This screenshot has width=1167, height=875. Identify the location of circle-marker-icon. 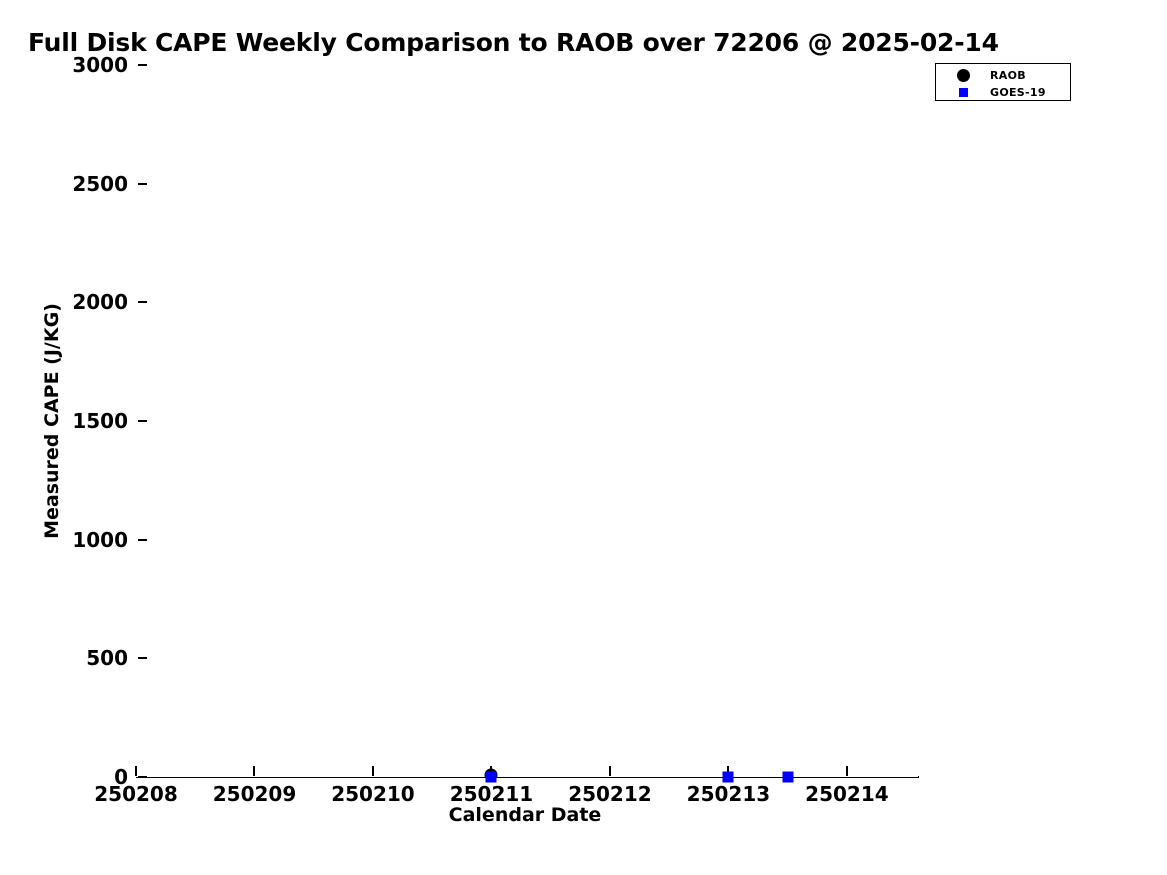
(963, 75).